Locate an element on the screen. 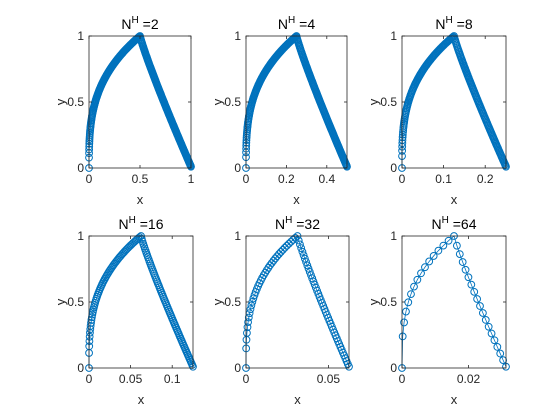 Image resolution: width=560 pixels, height=420 pixels. x-tick-label: 0.1 is located at coordinates (172, 379).